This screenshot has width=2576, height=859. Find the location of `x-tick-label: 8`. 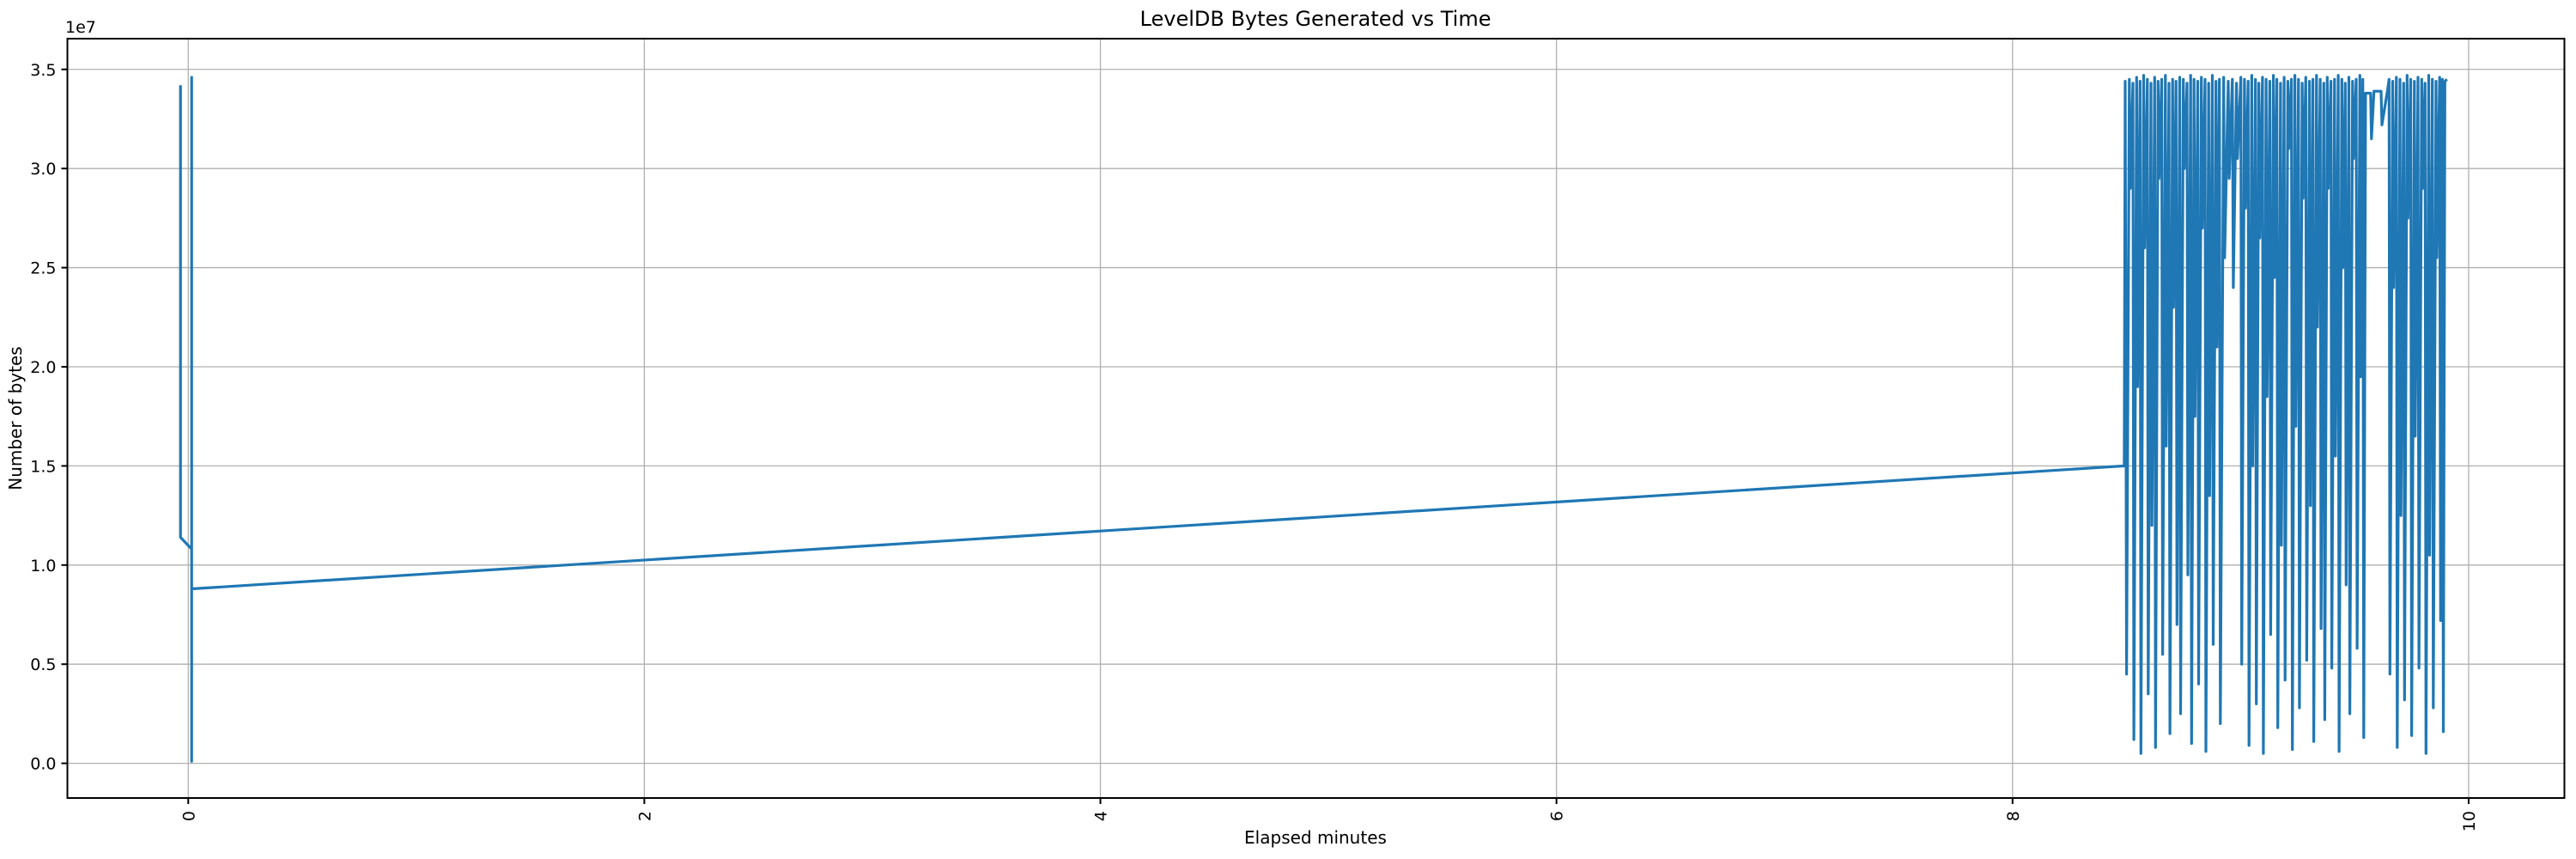

x-tick-label: 8 is located at coordinates (2013, 816).